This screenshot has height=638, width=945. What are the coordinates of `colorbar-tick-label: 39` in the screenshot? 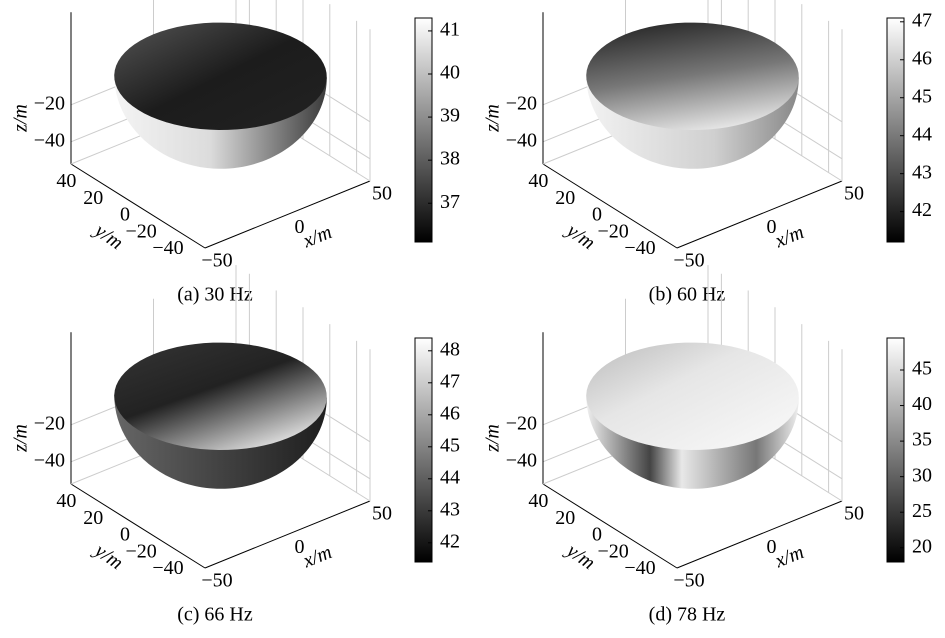 It's located at (450, 116).